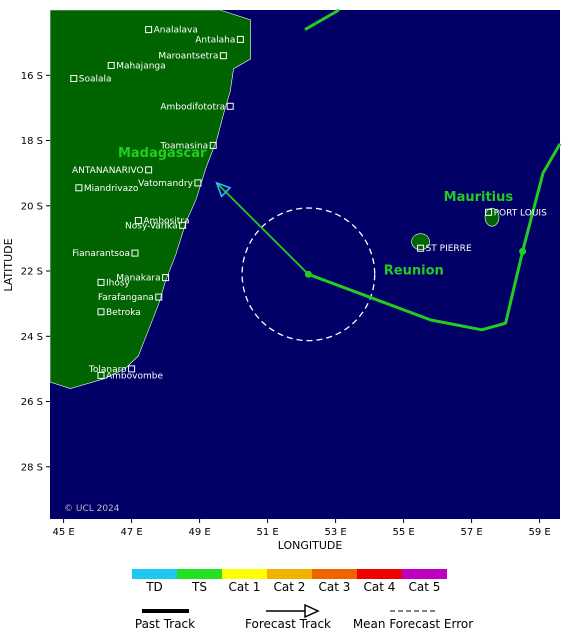 The width and height of the screenshot is (580, 639). Describe the element at coordinates (143, 279) in the screenshot. I see `place-marker: Manakara` at that location.